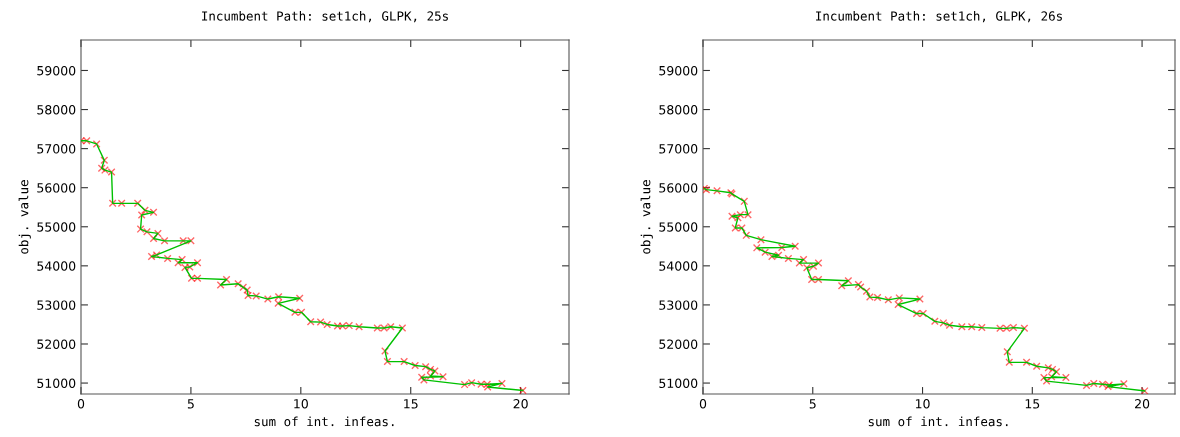 The width and height of the screenshot is (1180, 437). Describe the element at coordinates (939, 17) in the screenshot. I see `chart-title: Incumbent Path: set1ch, GLPK, 26s` at that location.